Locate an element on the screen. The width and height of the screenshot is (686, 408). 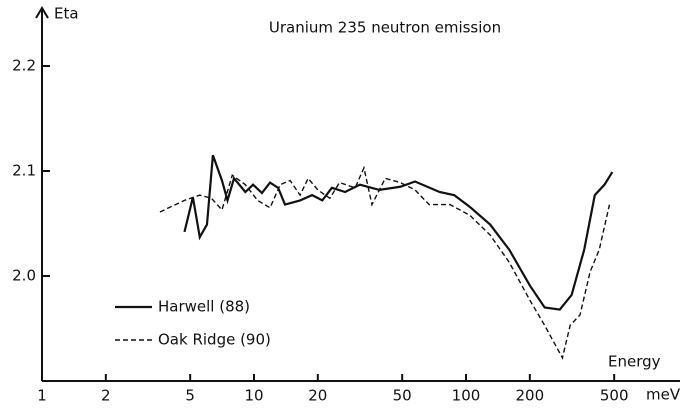
x-tick-label: 5 is located at coordinates (190, 396).